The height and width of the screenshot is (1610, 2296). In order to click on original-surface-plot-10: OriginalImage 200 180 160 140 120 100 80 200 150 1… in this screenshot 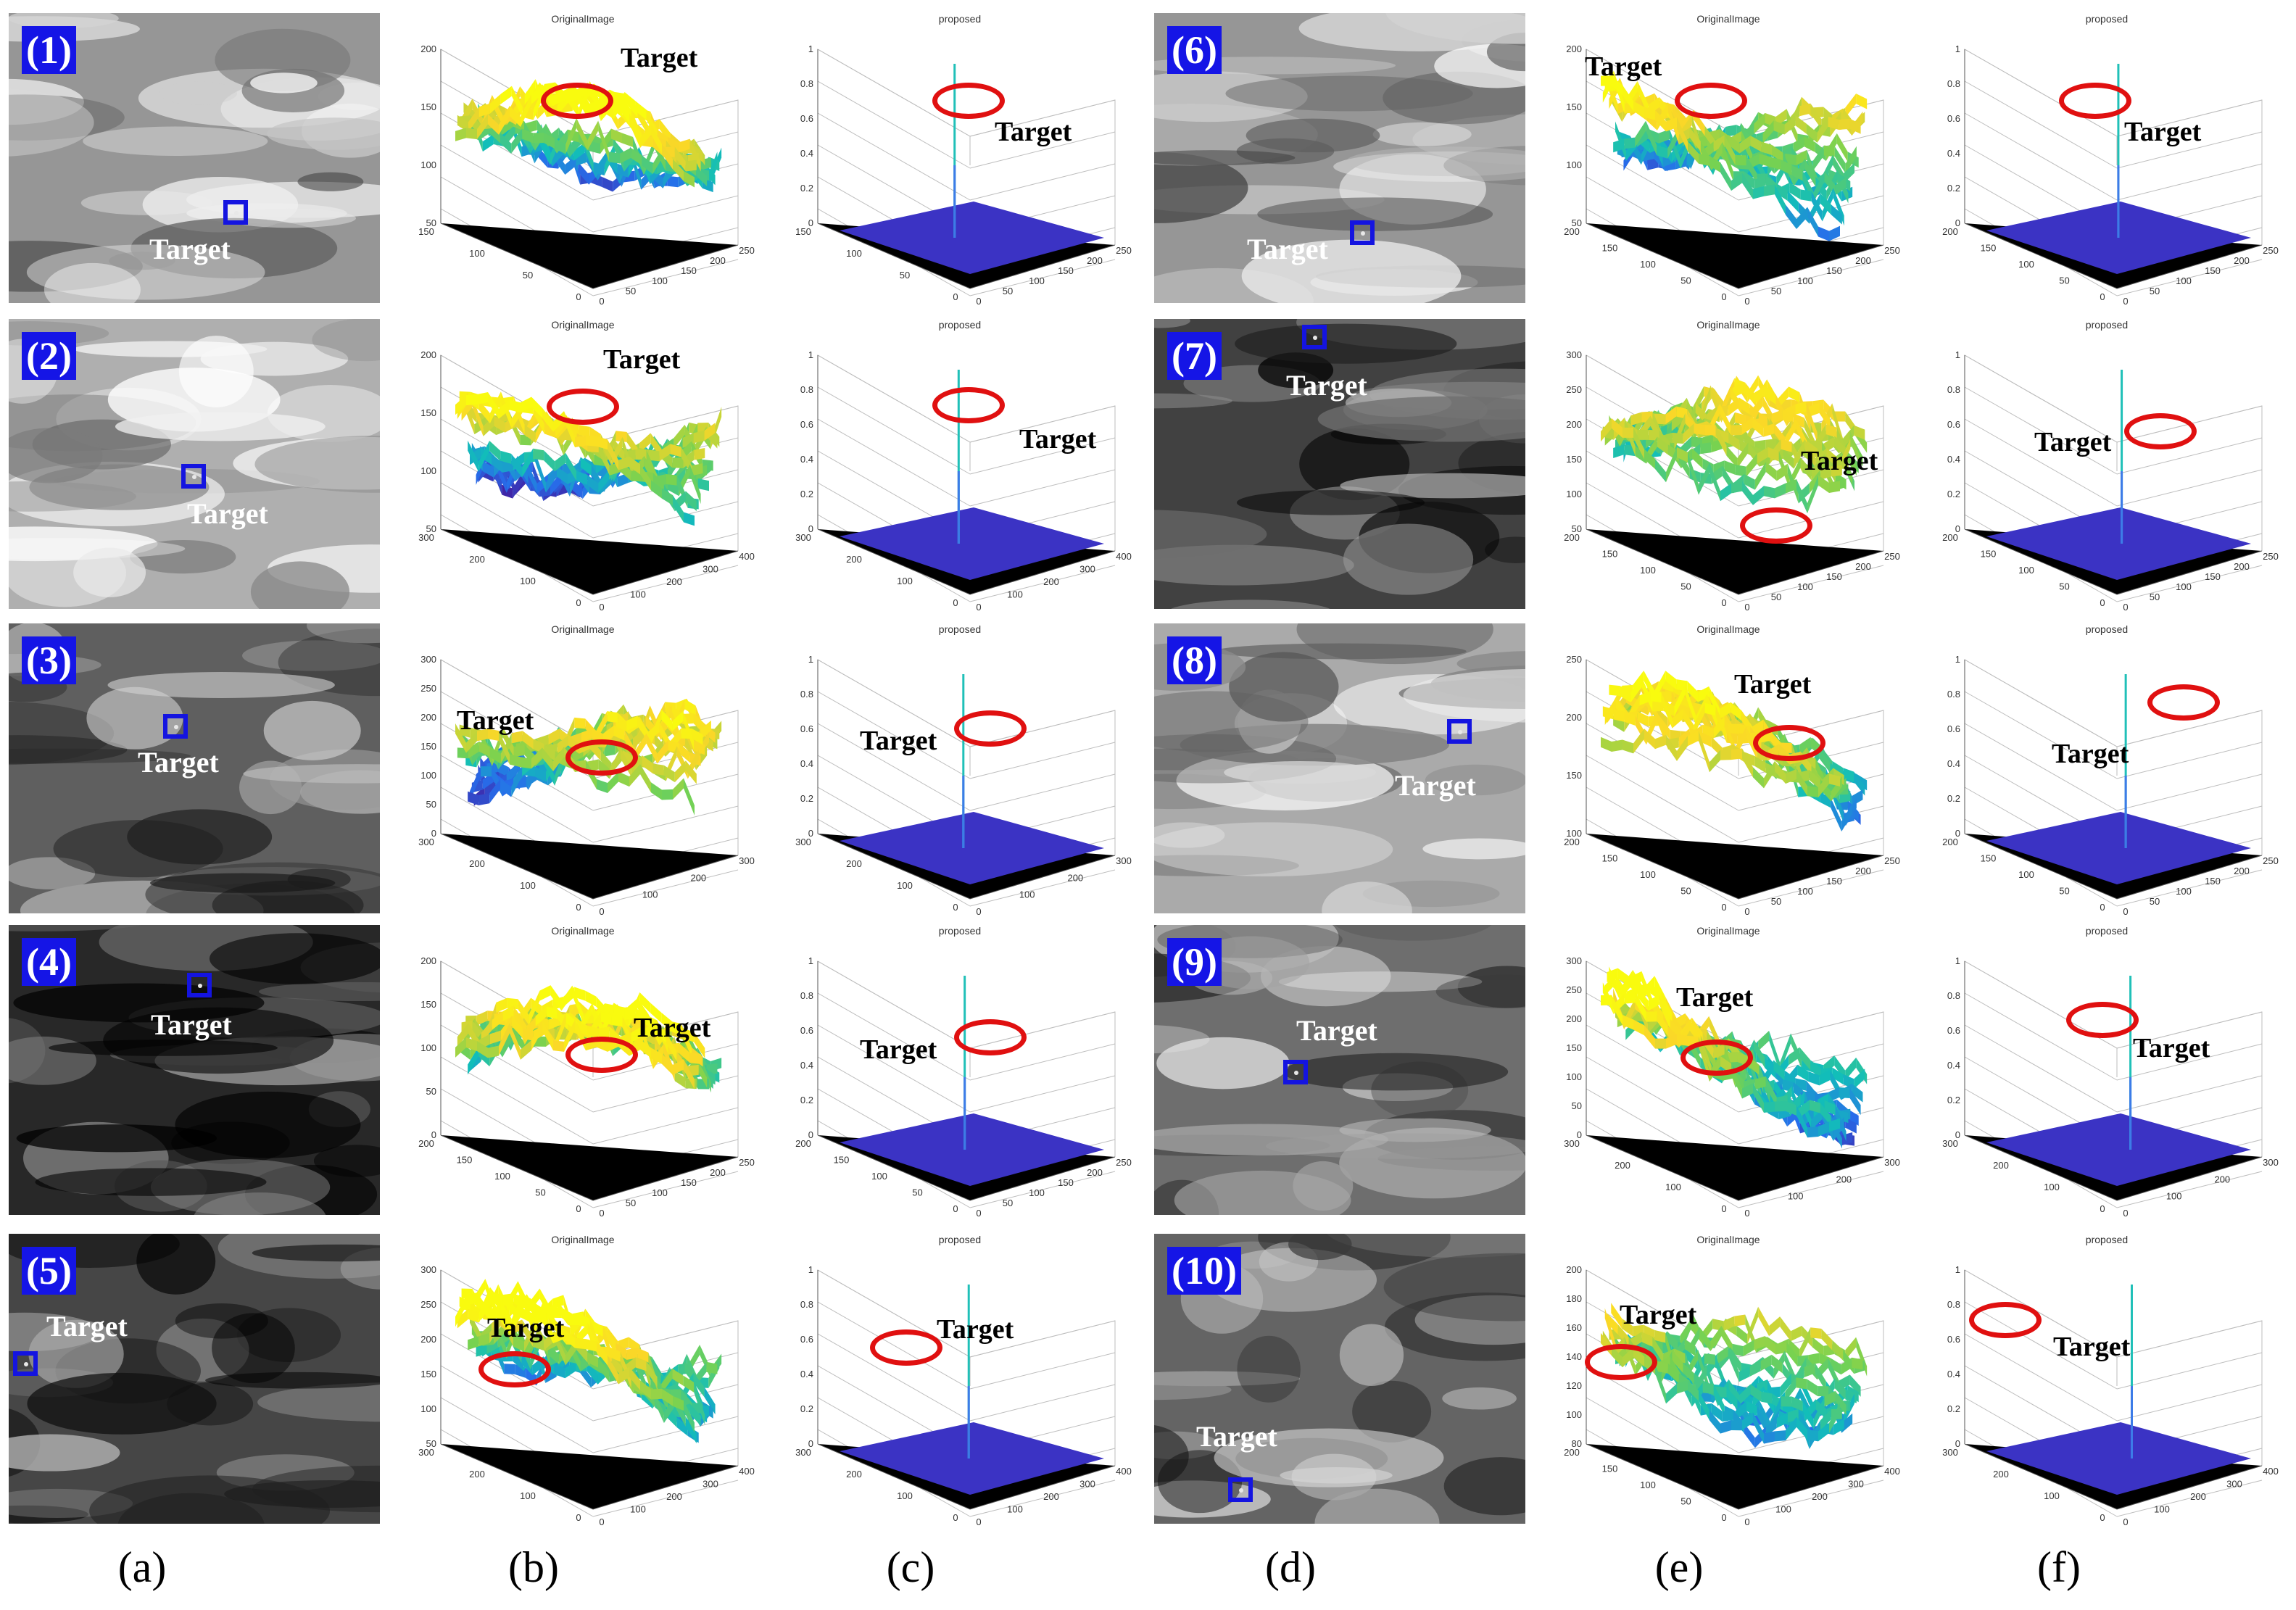, I will do `click(1728, 1381)`.